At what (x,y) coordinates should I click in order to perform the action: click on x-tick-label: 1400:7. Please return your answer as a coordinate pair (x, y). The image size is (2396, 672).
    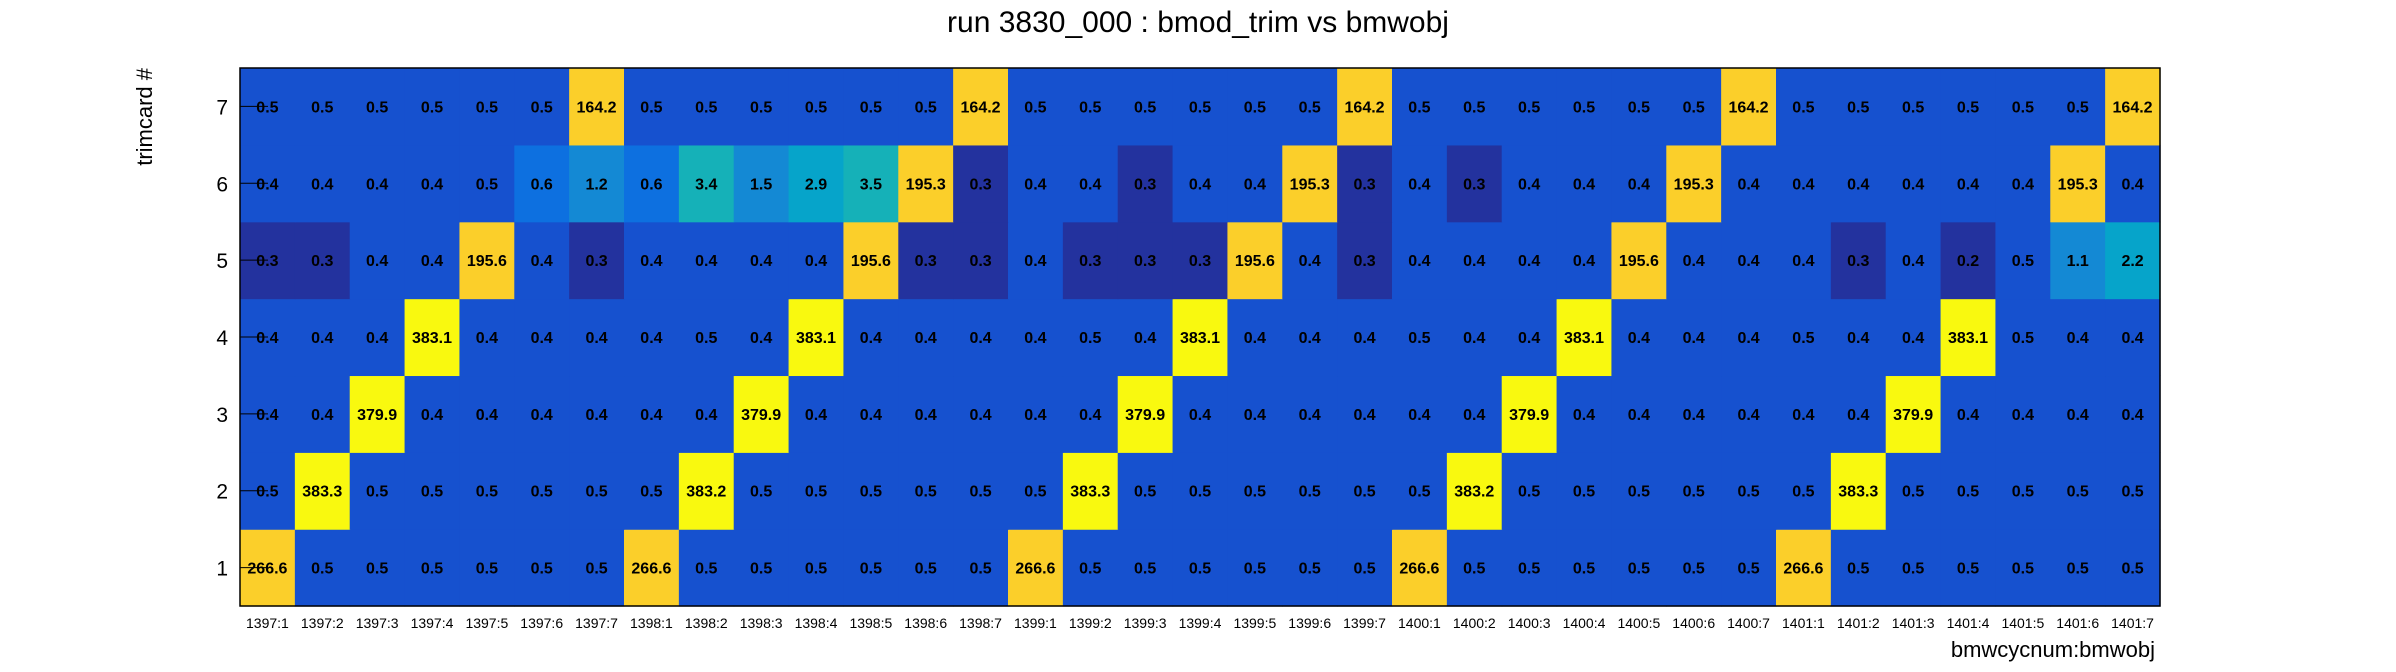
    Looking at the image, I should click on (1748, 623).